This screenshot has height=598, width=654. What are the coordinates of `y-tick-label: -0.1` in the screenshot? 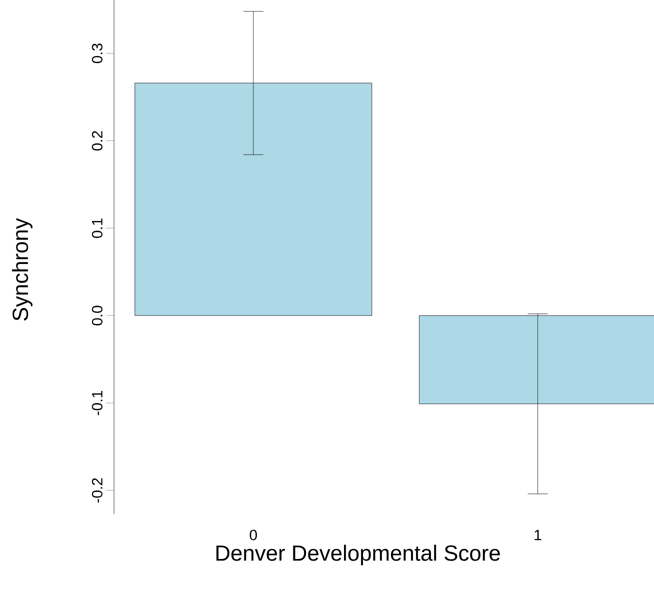 It's located at (97, 403).